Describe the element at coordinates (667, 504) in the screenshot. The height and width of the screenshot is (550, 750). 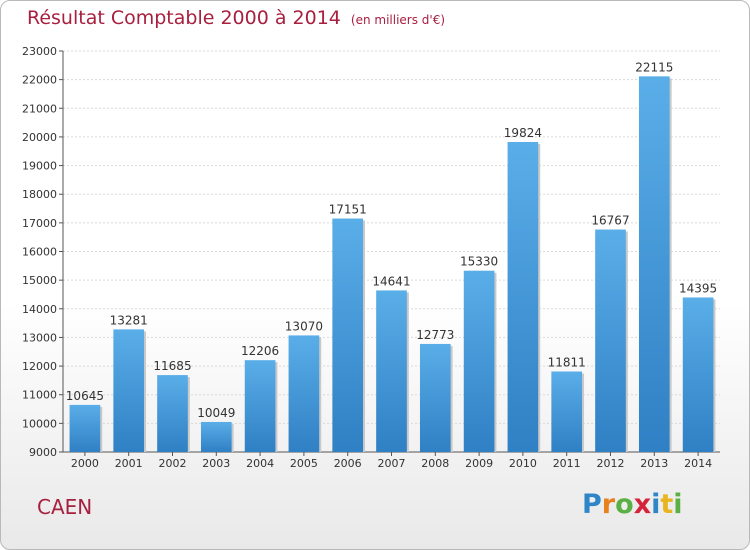
I see `logo-letter: t` at that location.